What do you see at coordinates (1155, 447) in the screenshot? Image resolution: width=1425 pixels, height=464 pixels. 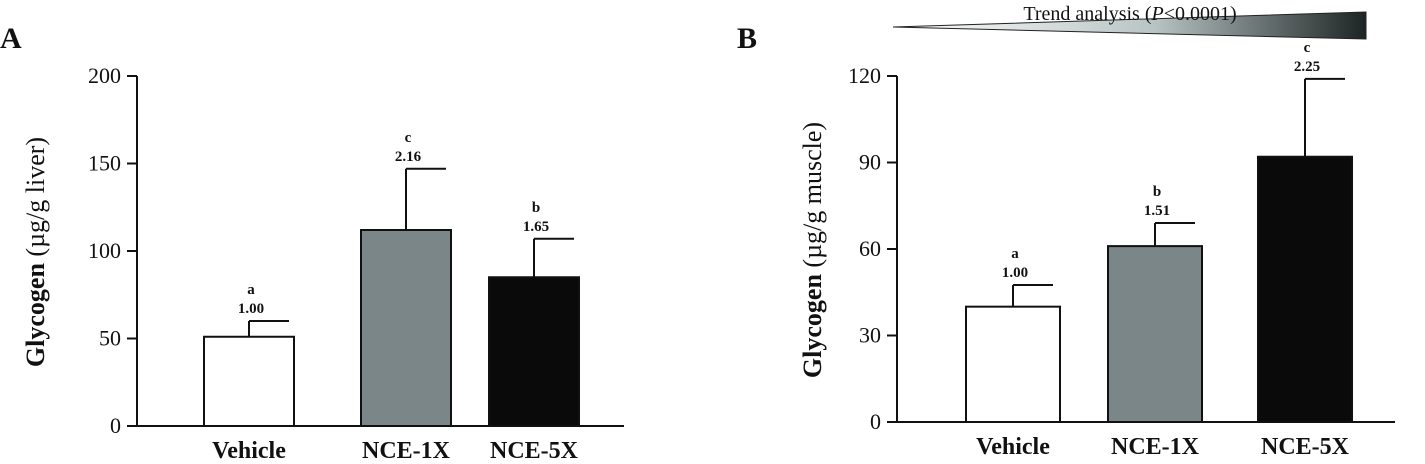 I see `category-label-b-2: NCE-1X` at bounding box center [1155, 447].